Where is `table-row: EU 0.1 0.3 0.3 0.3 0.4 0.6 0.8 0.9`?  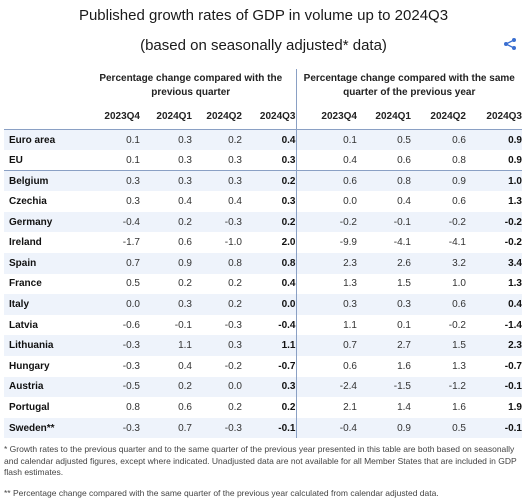
table-row: EU 0.1 0.3 0.3 0.3 0.4 0.6 0.8 0.9 is located at coordinates (263, 161).